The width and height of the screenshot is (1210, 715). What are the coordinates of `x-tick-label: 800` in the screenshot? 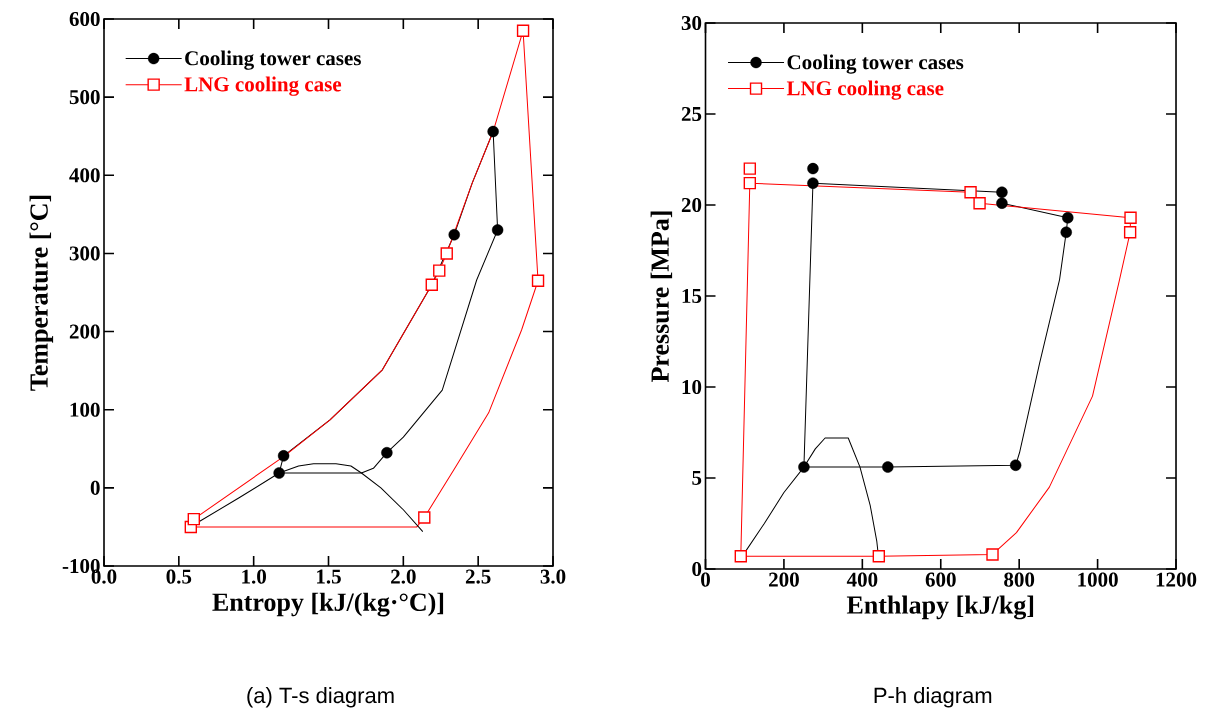 It's located at (1019, 579).